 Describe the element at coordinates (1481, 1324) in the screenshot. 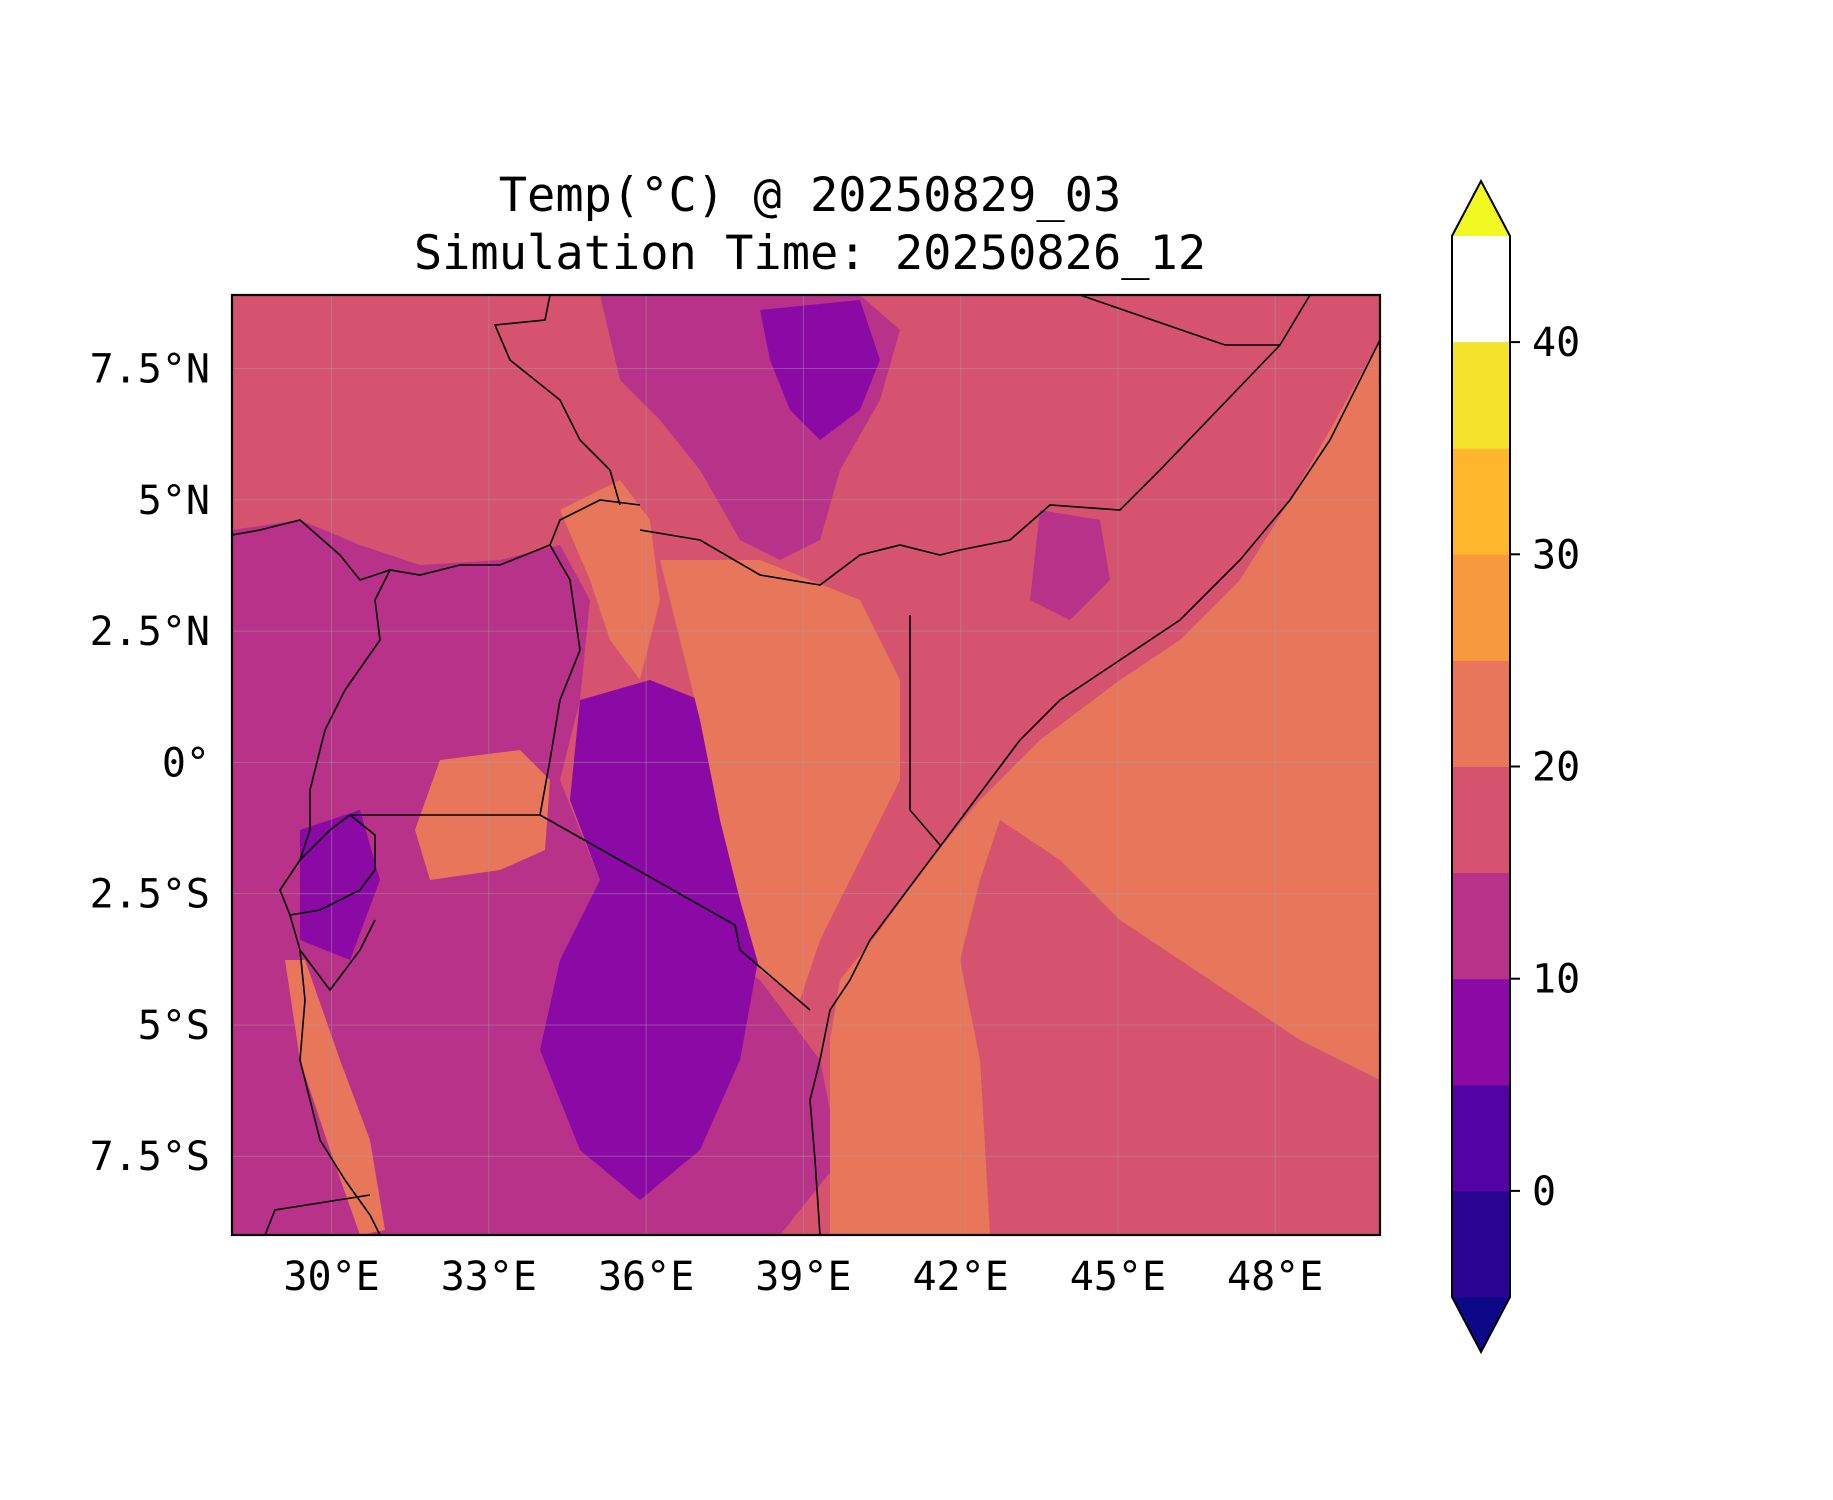

I see `colorbar-under-extension` at that location.